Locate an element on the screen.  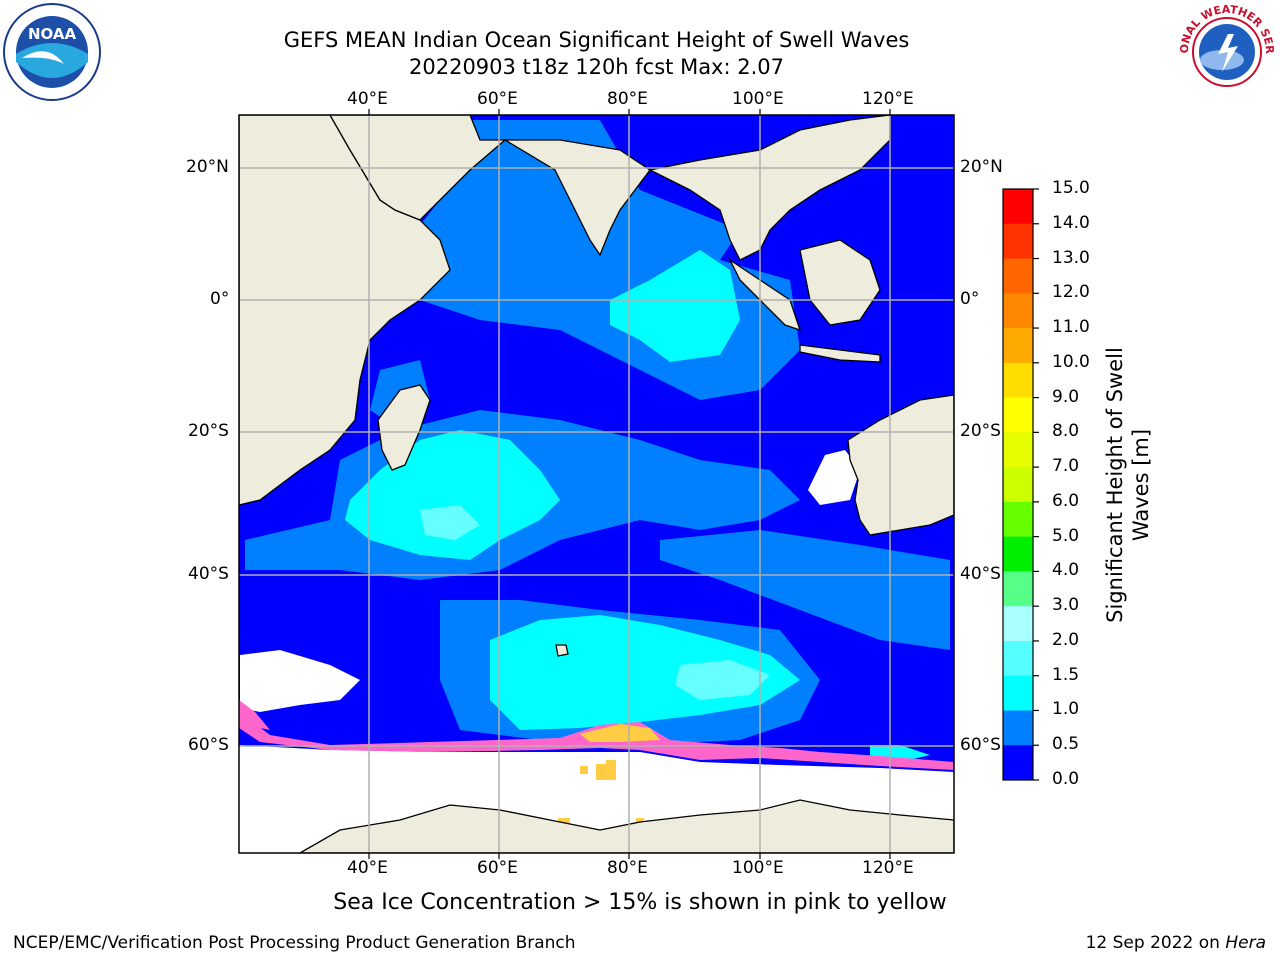
colorbar-tick-label: 12.0 is located at coordinates (1071, 292).